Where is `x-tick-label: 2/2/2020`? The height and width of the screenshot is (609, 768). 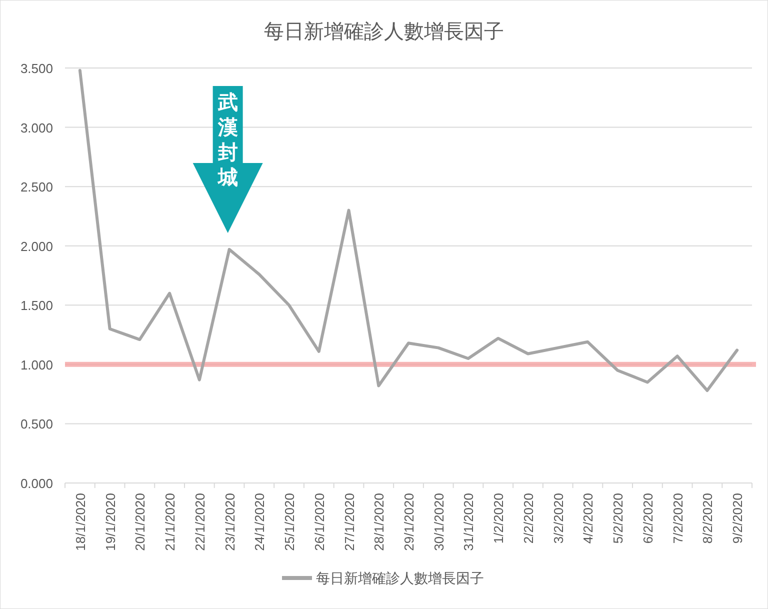
x-tick-label: 2/2/2020 is located at coordinates (528, 518).